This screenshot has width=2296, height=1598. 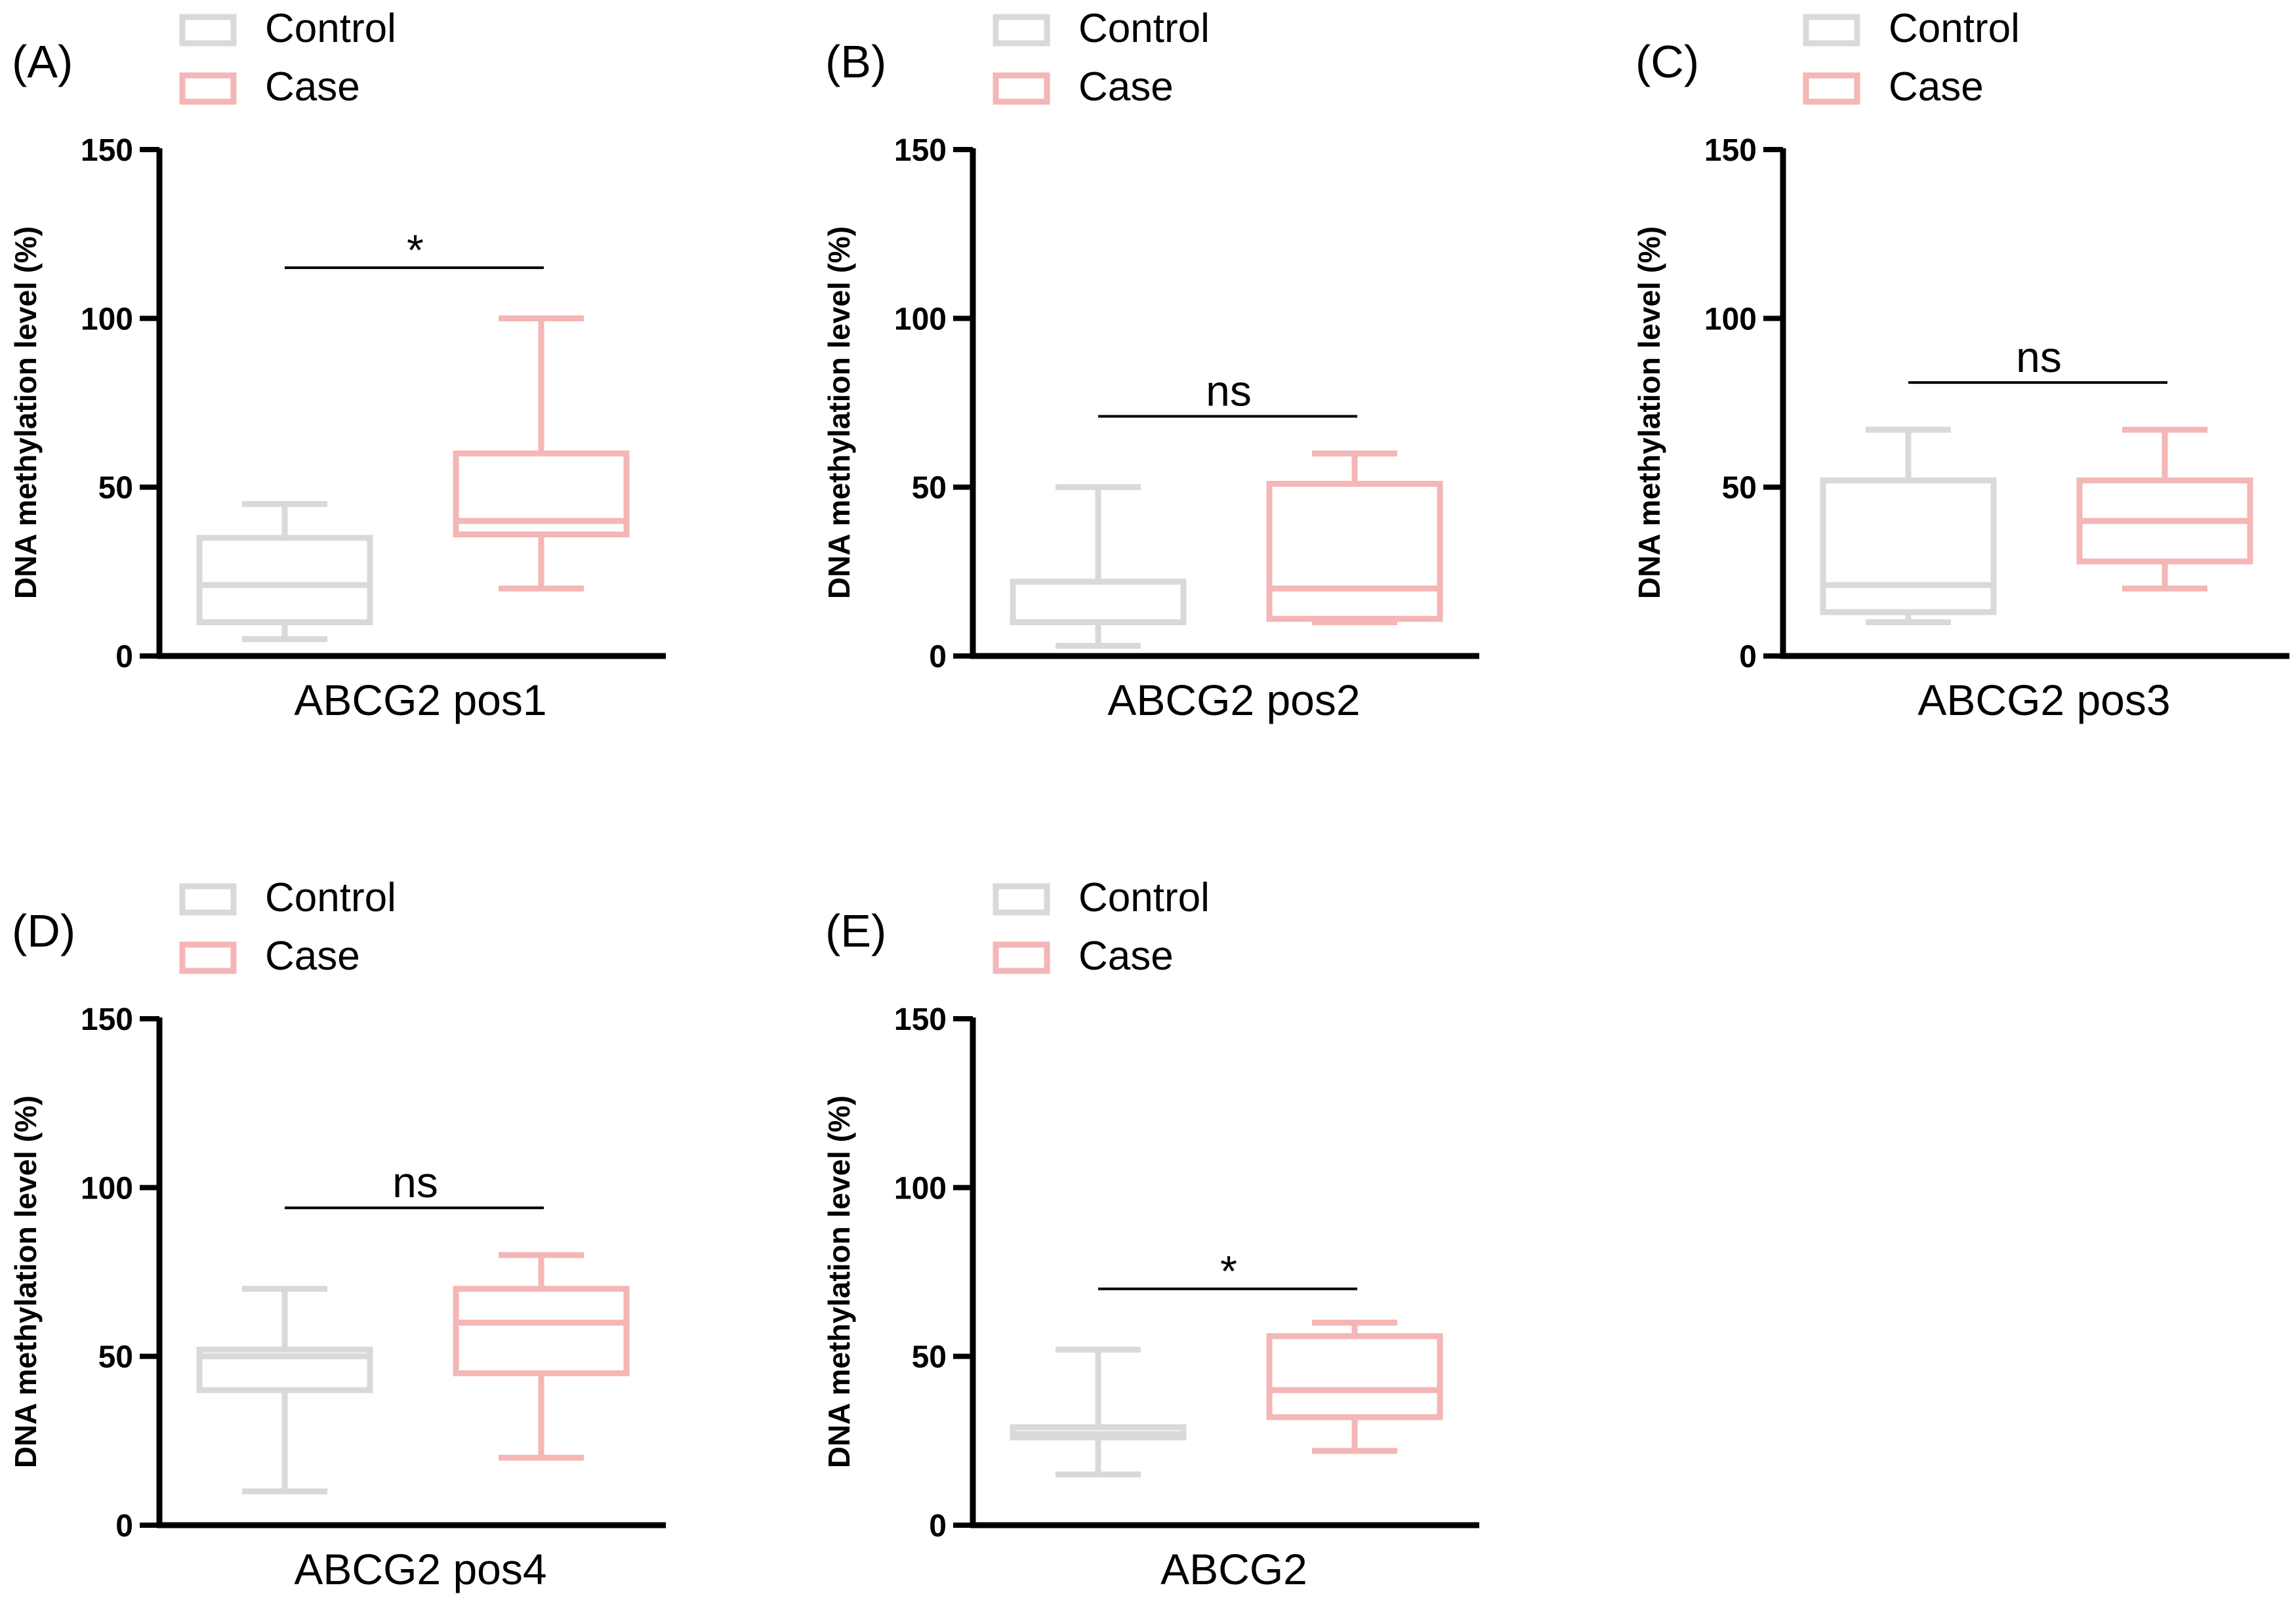 What do you see at coordinates (42, 62) in the screenshot?
I see `panel-label: (A)` at bounding box center [42, 62].